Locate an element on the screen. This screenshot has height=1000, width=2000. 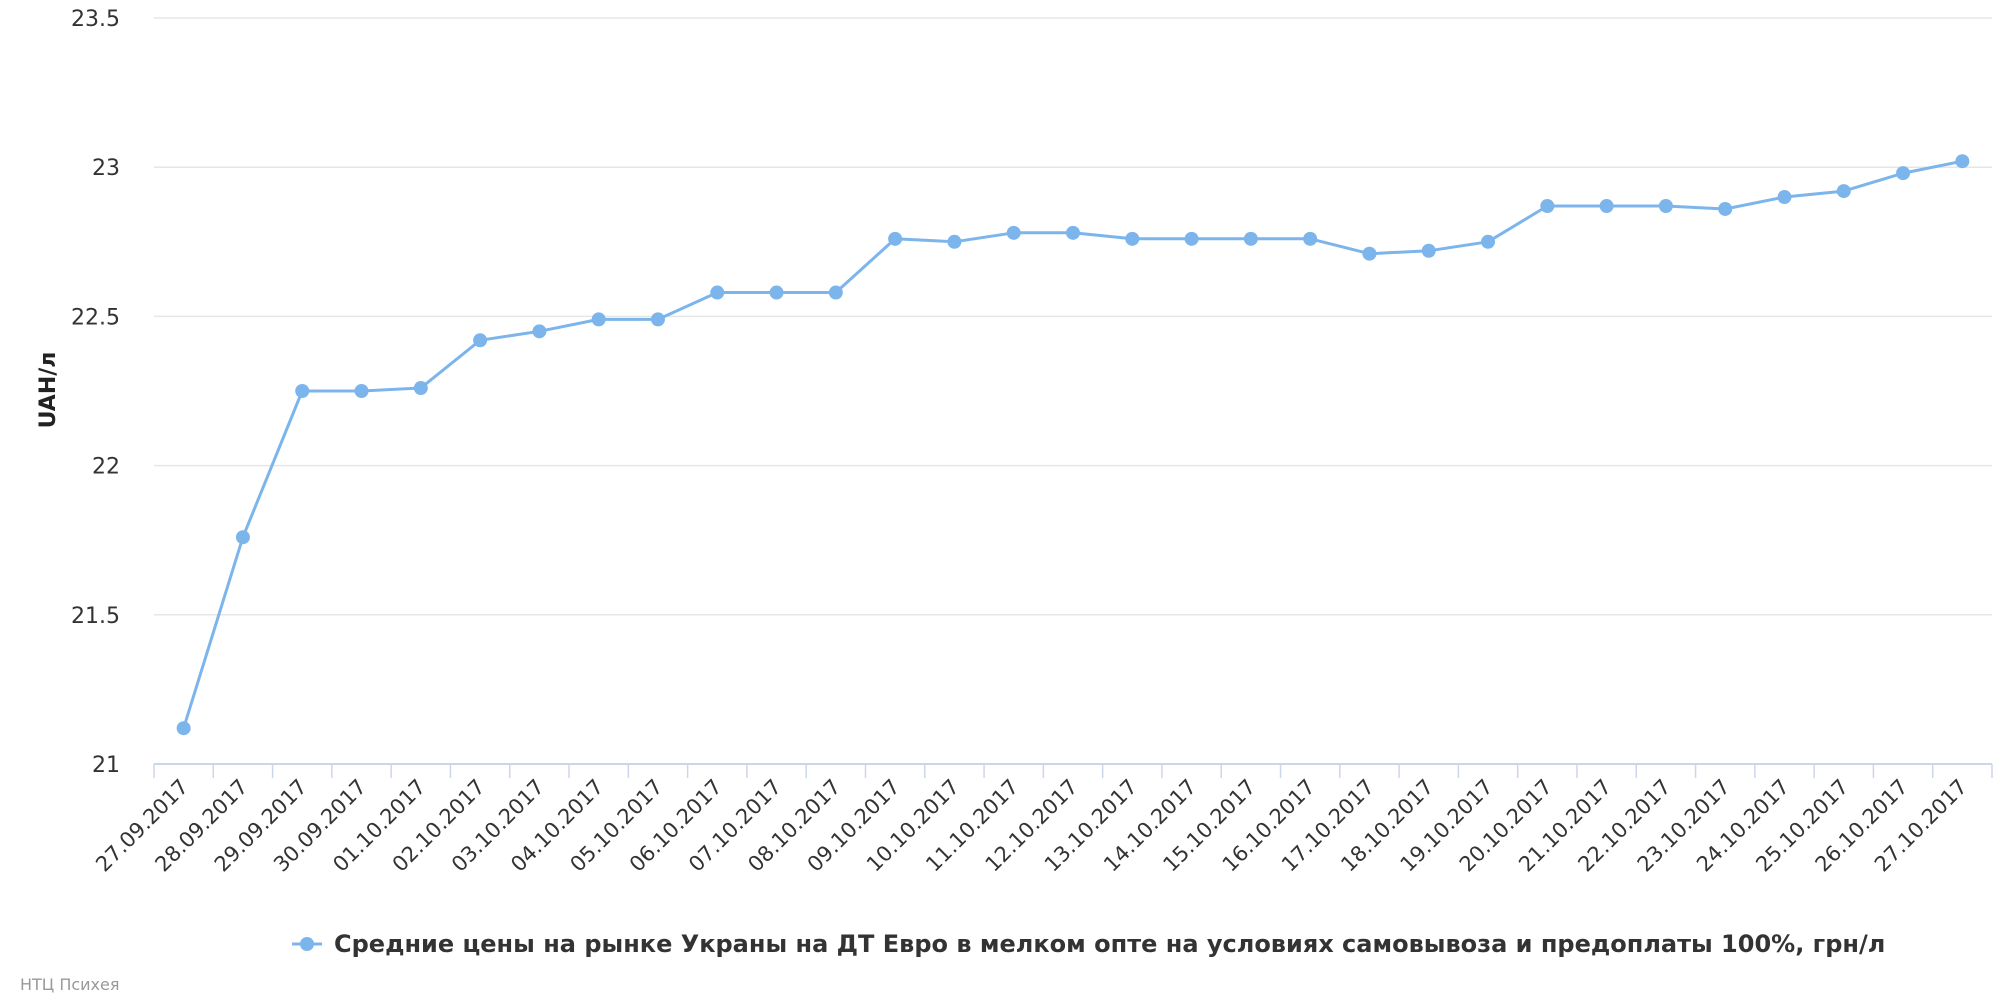
legend-marker-icon is located at coordinates (307, 944).